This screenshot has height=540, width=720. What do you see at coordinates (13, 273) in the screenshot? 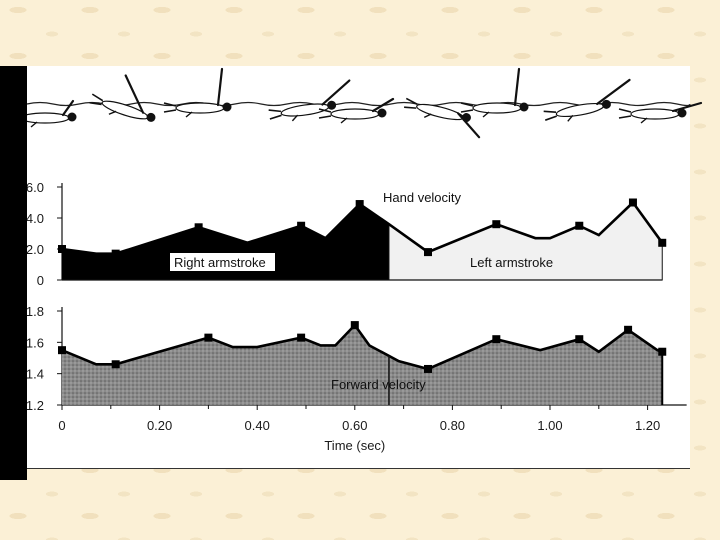
I see `left-black-bar` at bounding box center [13, 273].